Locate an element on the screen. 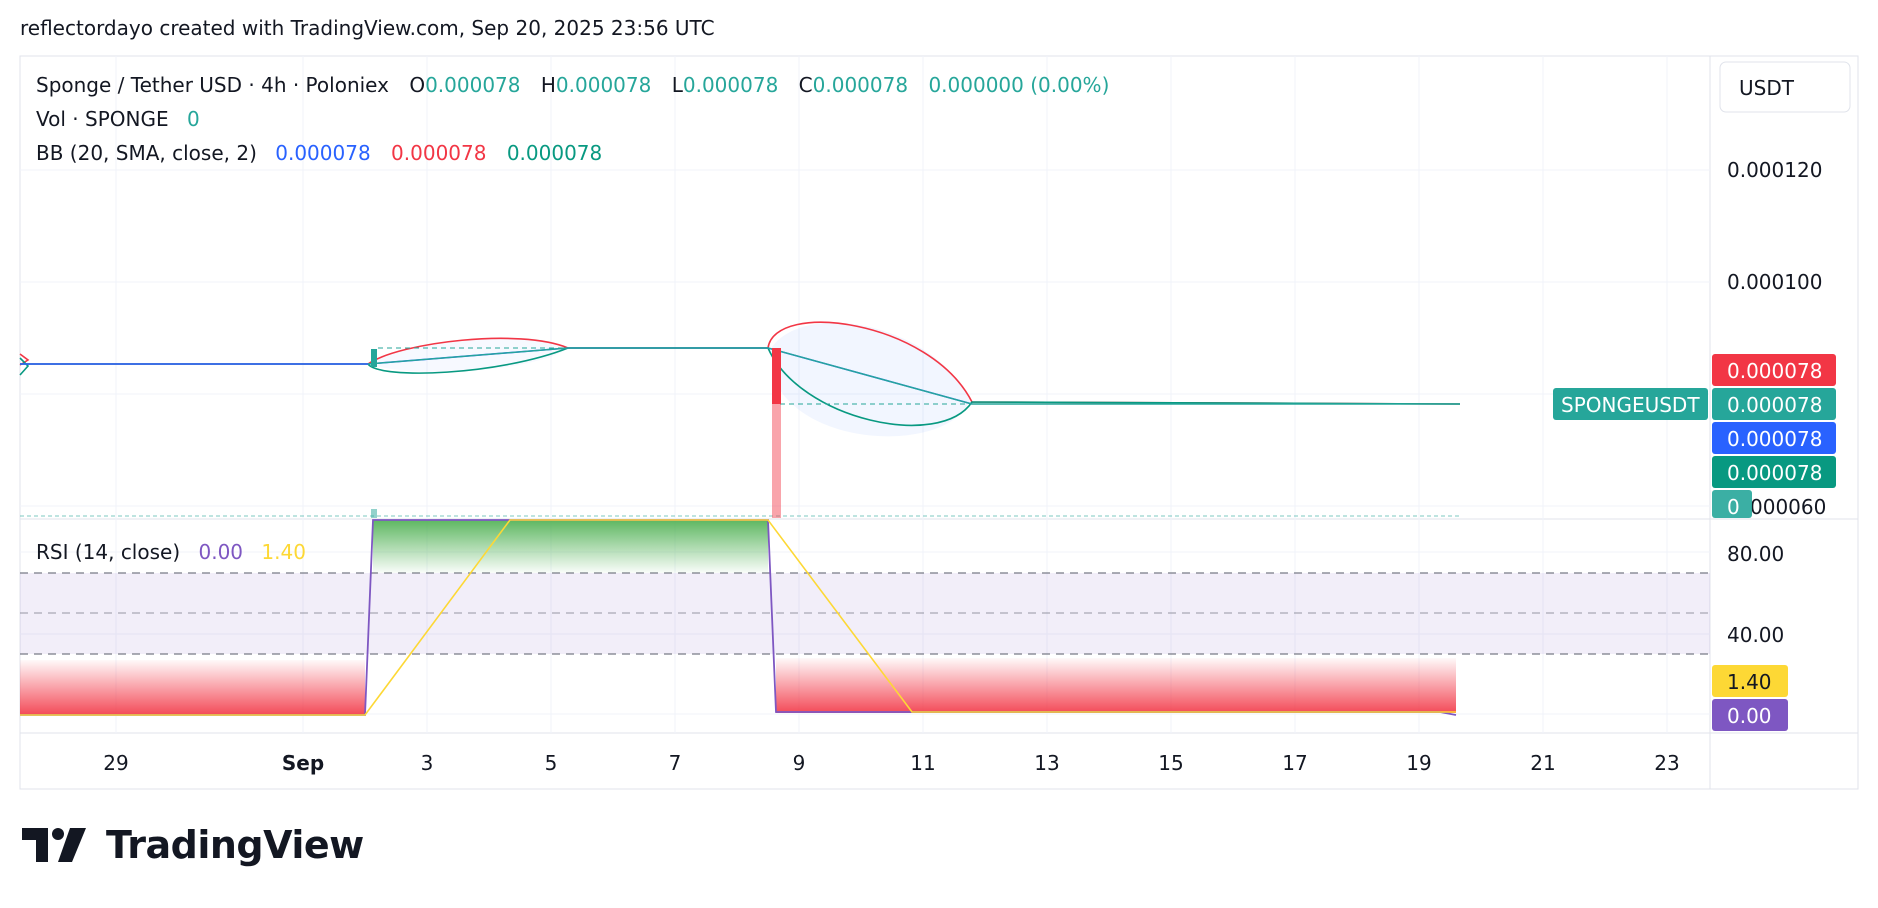  tradingview-logo-text: TradingView is located at coordinates (235, 845).